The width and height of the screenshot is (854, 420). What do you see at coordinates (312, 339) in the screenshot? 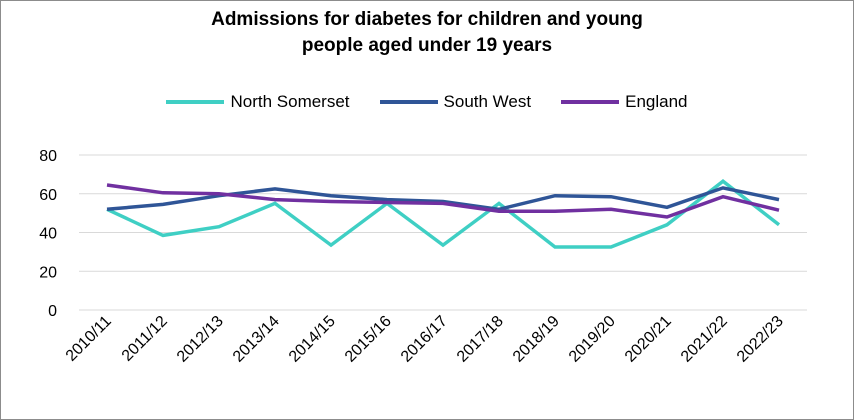
I see `x-tick-label-2014-15: 2014/15` at bounding box center [312, 339].